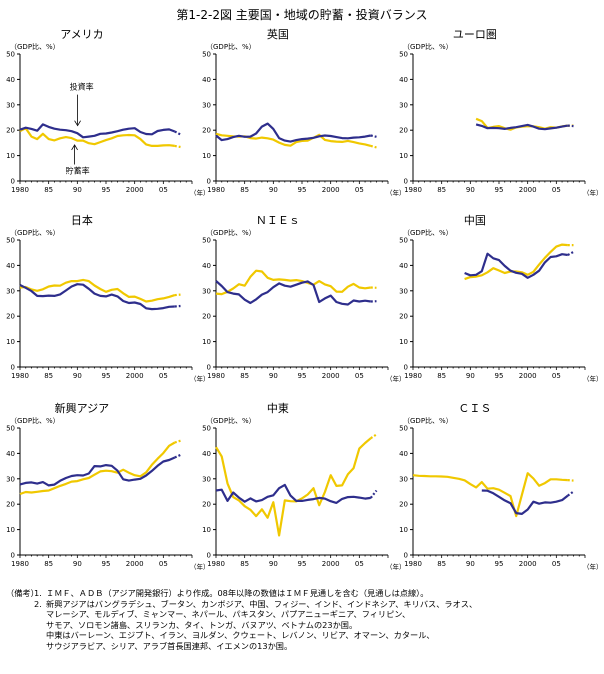 Image resolution: width=604 pixels, height=674 pixels. What do you see at coordinates (38, 603) in the screenshot?
I see `note-number: 2.` at bounding box center [38, 603].